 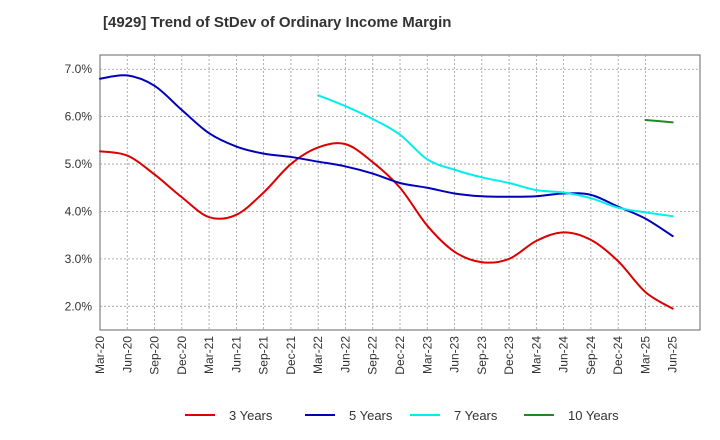 I want to click on series-line-7-years, so click(x=495, y=156).